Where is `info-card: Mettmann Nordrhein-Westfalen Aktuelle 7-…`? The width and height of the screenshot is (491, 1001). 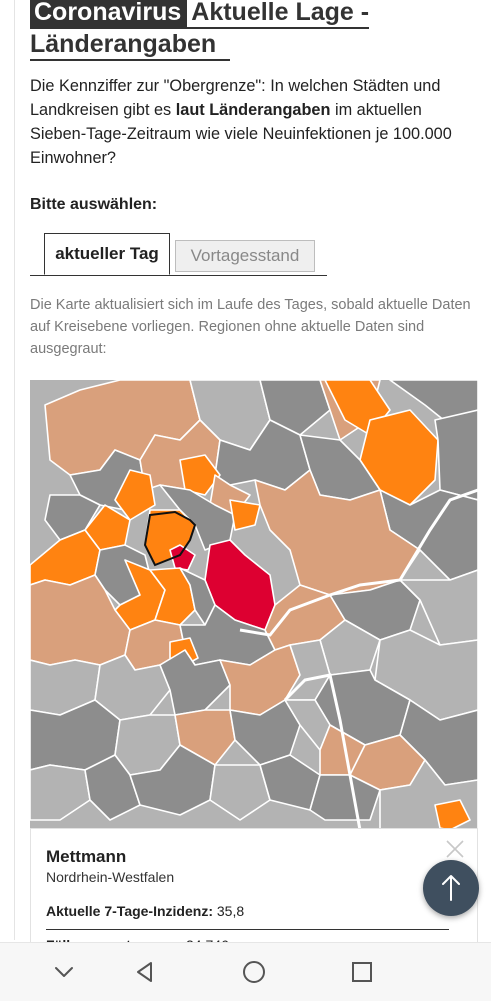 info-card: Mettmann Nordrhein-Westfalen Aktuelle 7-… is located at coordinates (254, 890).